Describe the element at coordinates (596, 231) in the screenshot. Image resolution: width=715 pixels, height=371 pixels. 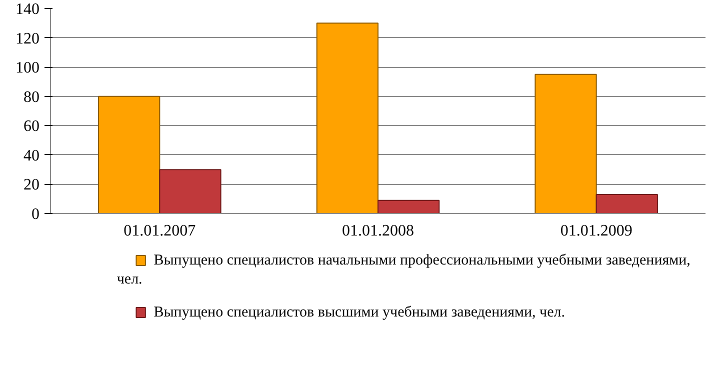
I see `x-tick-label: 01.01.2009` at that location.